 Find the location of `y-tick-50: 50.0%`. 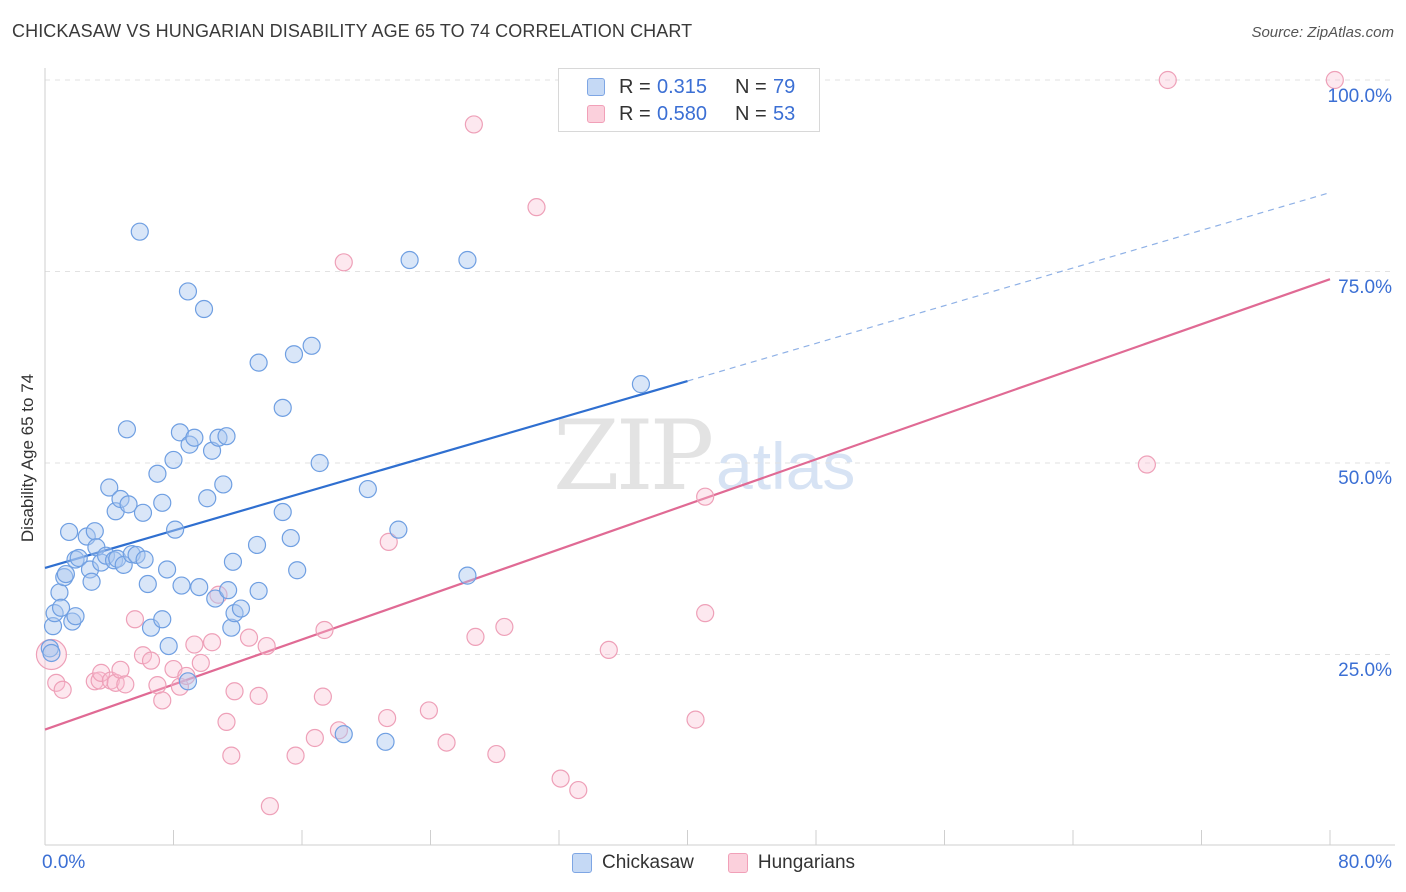

y-tick-50: 50.0% is located at coordinates (1365, 478).